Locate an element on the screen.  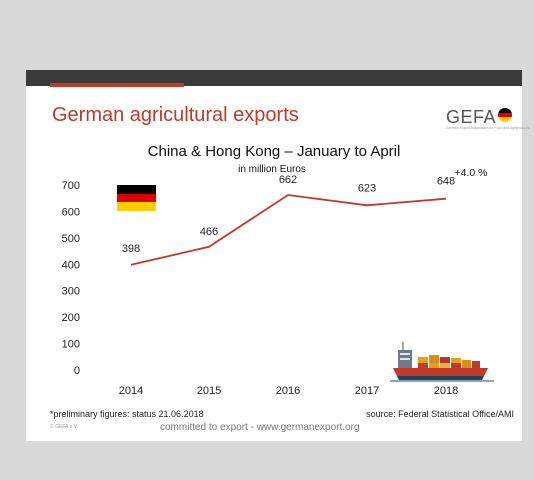
y-tick-label: 100 is located at coordinates (71, 345).